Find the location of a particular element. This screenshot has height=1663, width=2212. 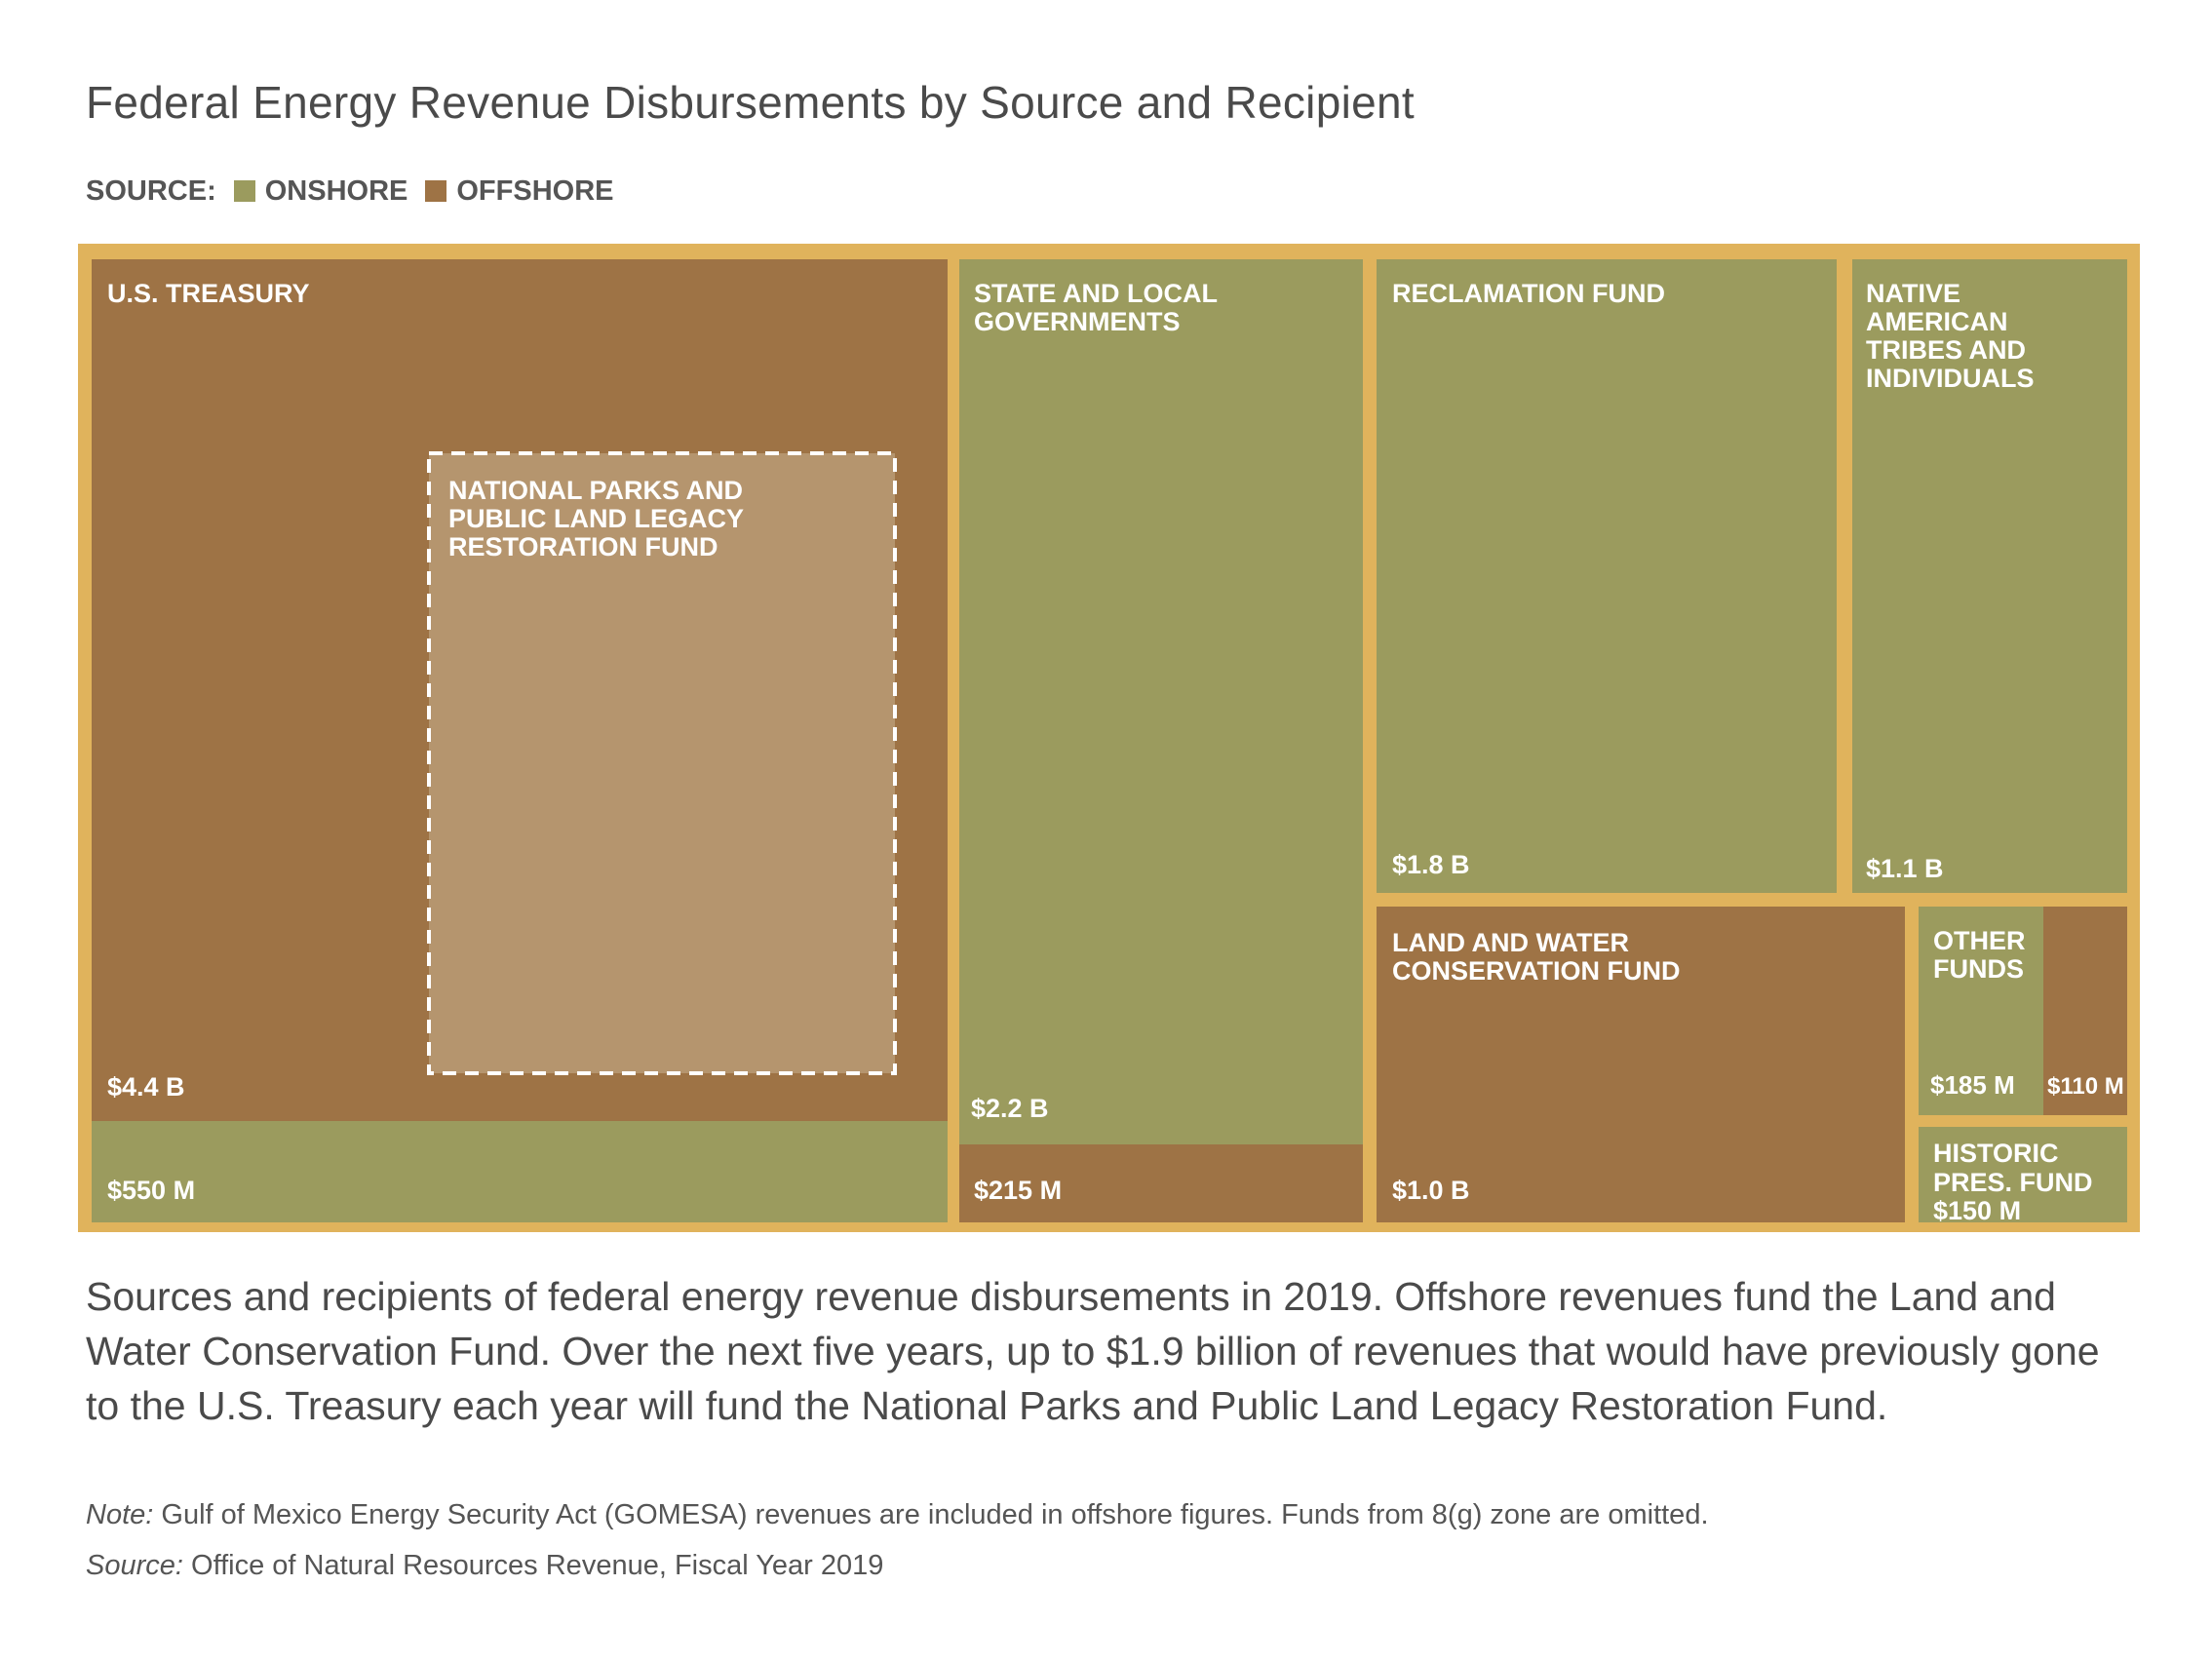

value-historic: $150 M is located at coordinates (1977, 1210).